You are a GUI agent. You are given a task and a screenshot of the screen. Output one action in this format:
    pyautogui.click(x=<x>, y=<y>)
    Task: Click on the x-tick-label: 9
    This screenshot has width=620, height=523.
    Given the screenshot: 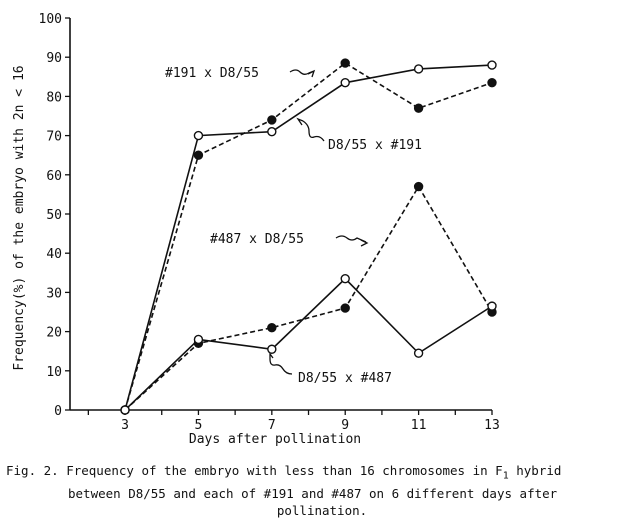 What is the action you would take?
    pyautogui.click(x=345, y=425)
    